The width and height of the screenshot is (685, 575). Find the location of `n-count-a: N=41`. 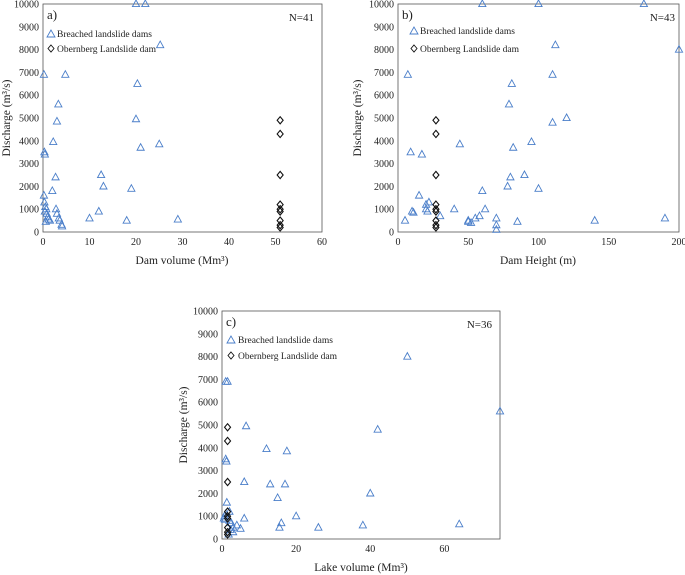

n-count-a: N=41 is located at coordinates (301, 18).